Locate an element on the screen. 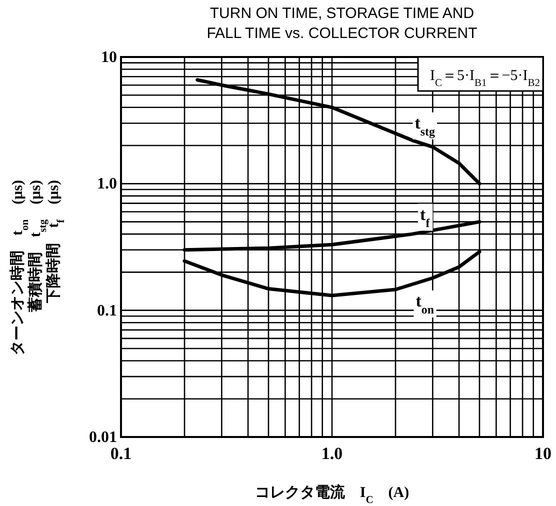  y-tick-label: 10 is located at coordinates (109, 57).